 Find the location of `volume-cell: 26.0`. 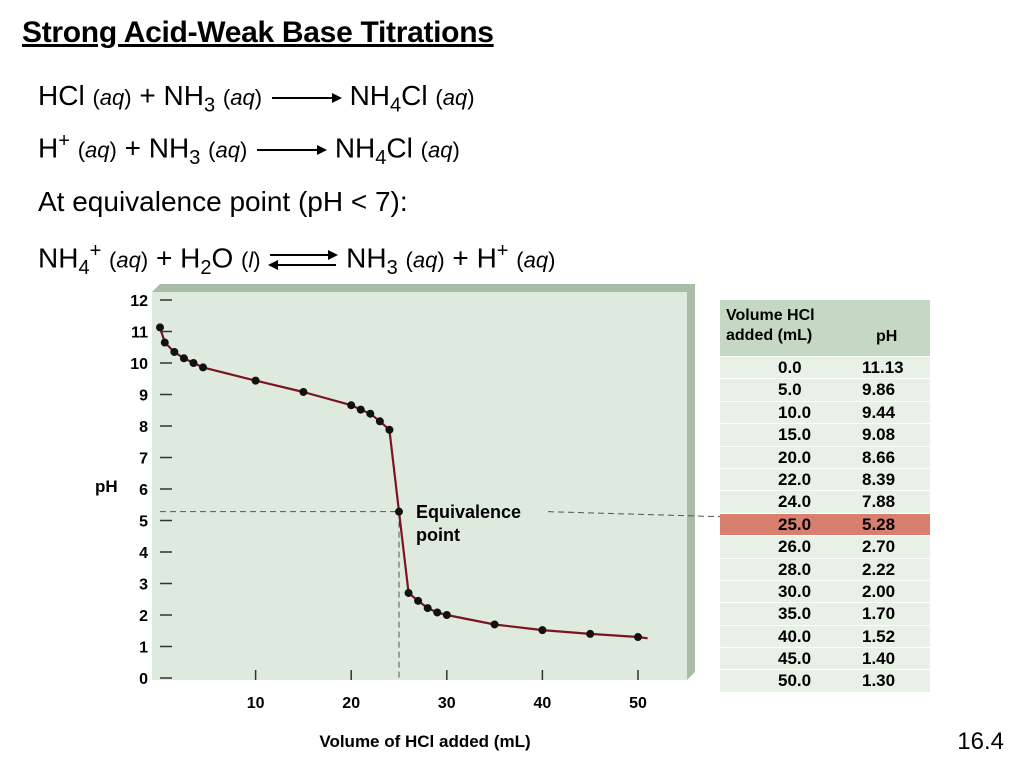

volume-cell: 26.0 is located at coordinates (795, 547).